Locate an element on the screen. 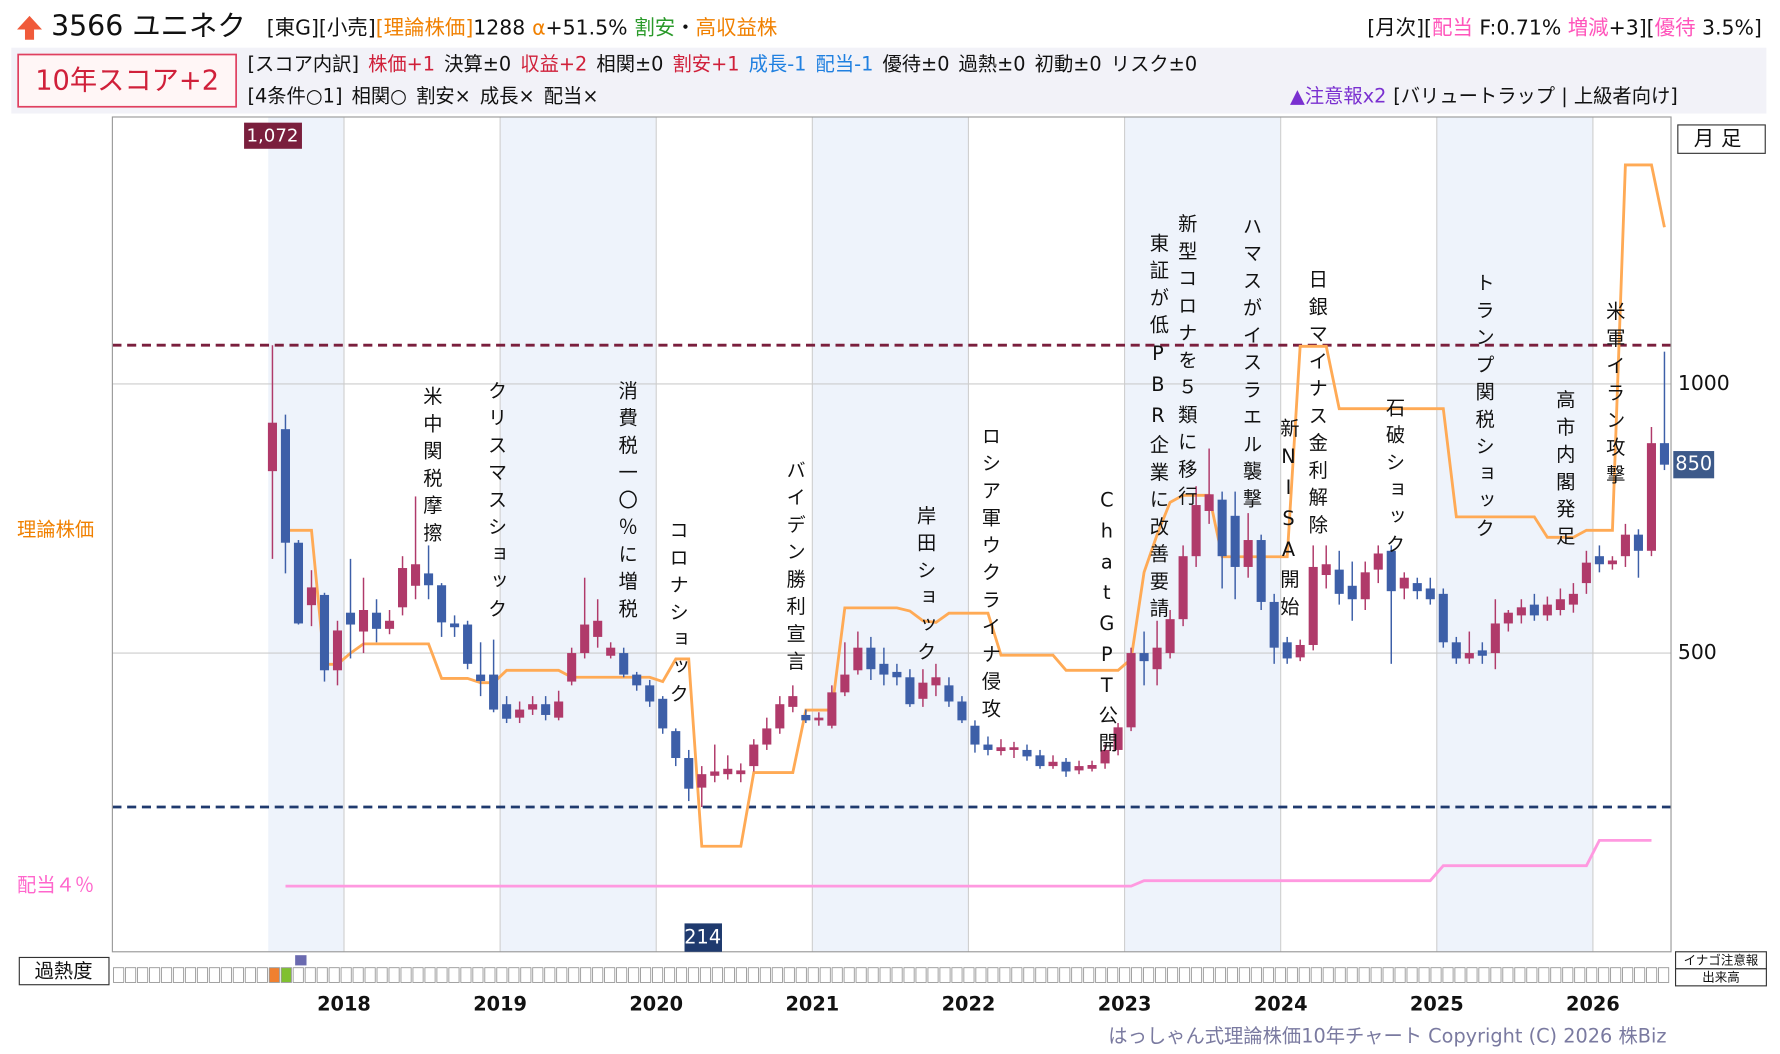 Image resolution: width=1780 pixels, height=1054 pixels. score-item: 成長-1 is located at coordinates (778, 63).